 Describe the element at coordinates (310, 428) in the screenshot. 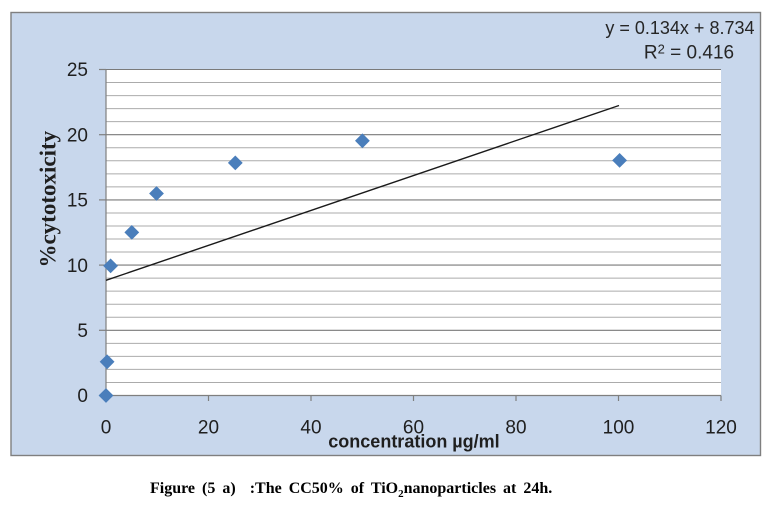

I see `svg-text: 40` at that location.